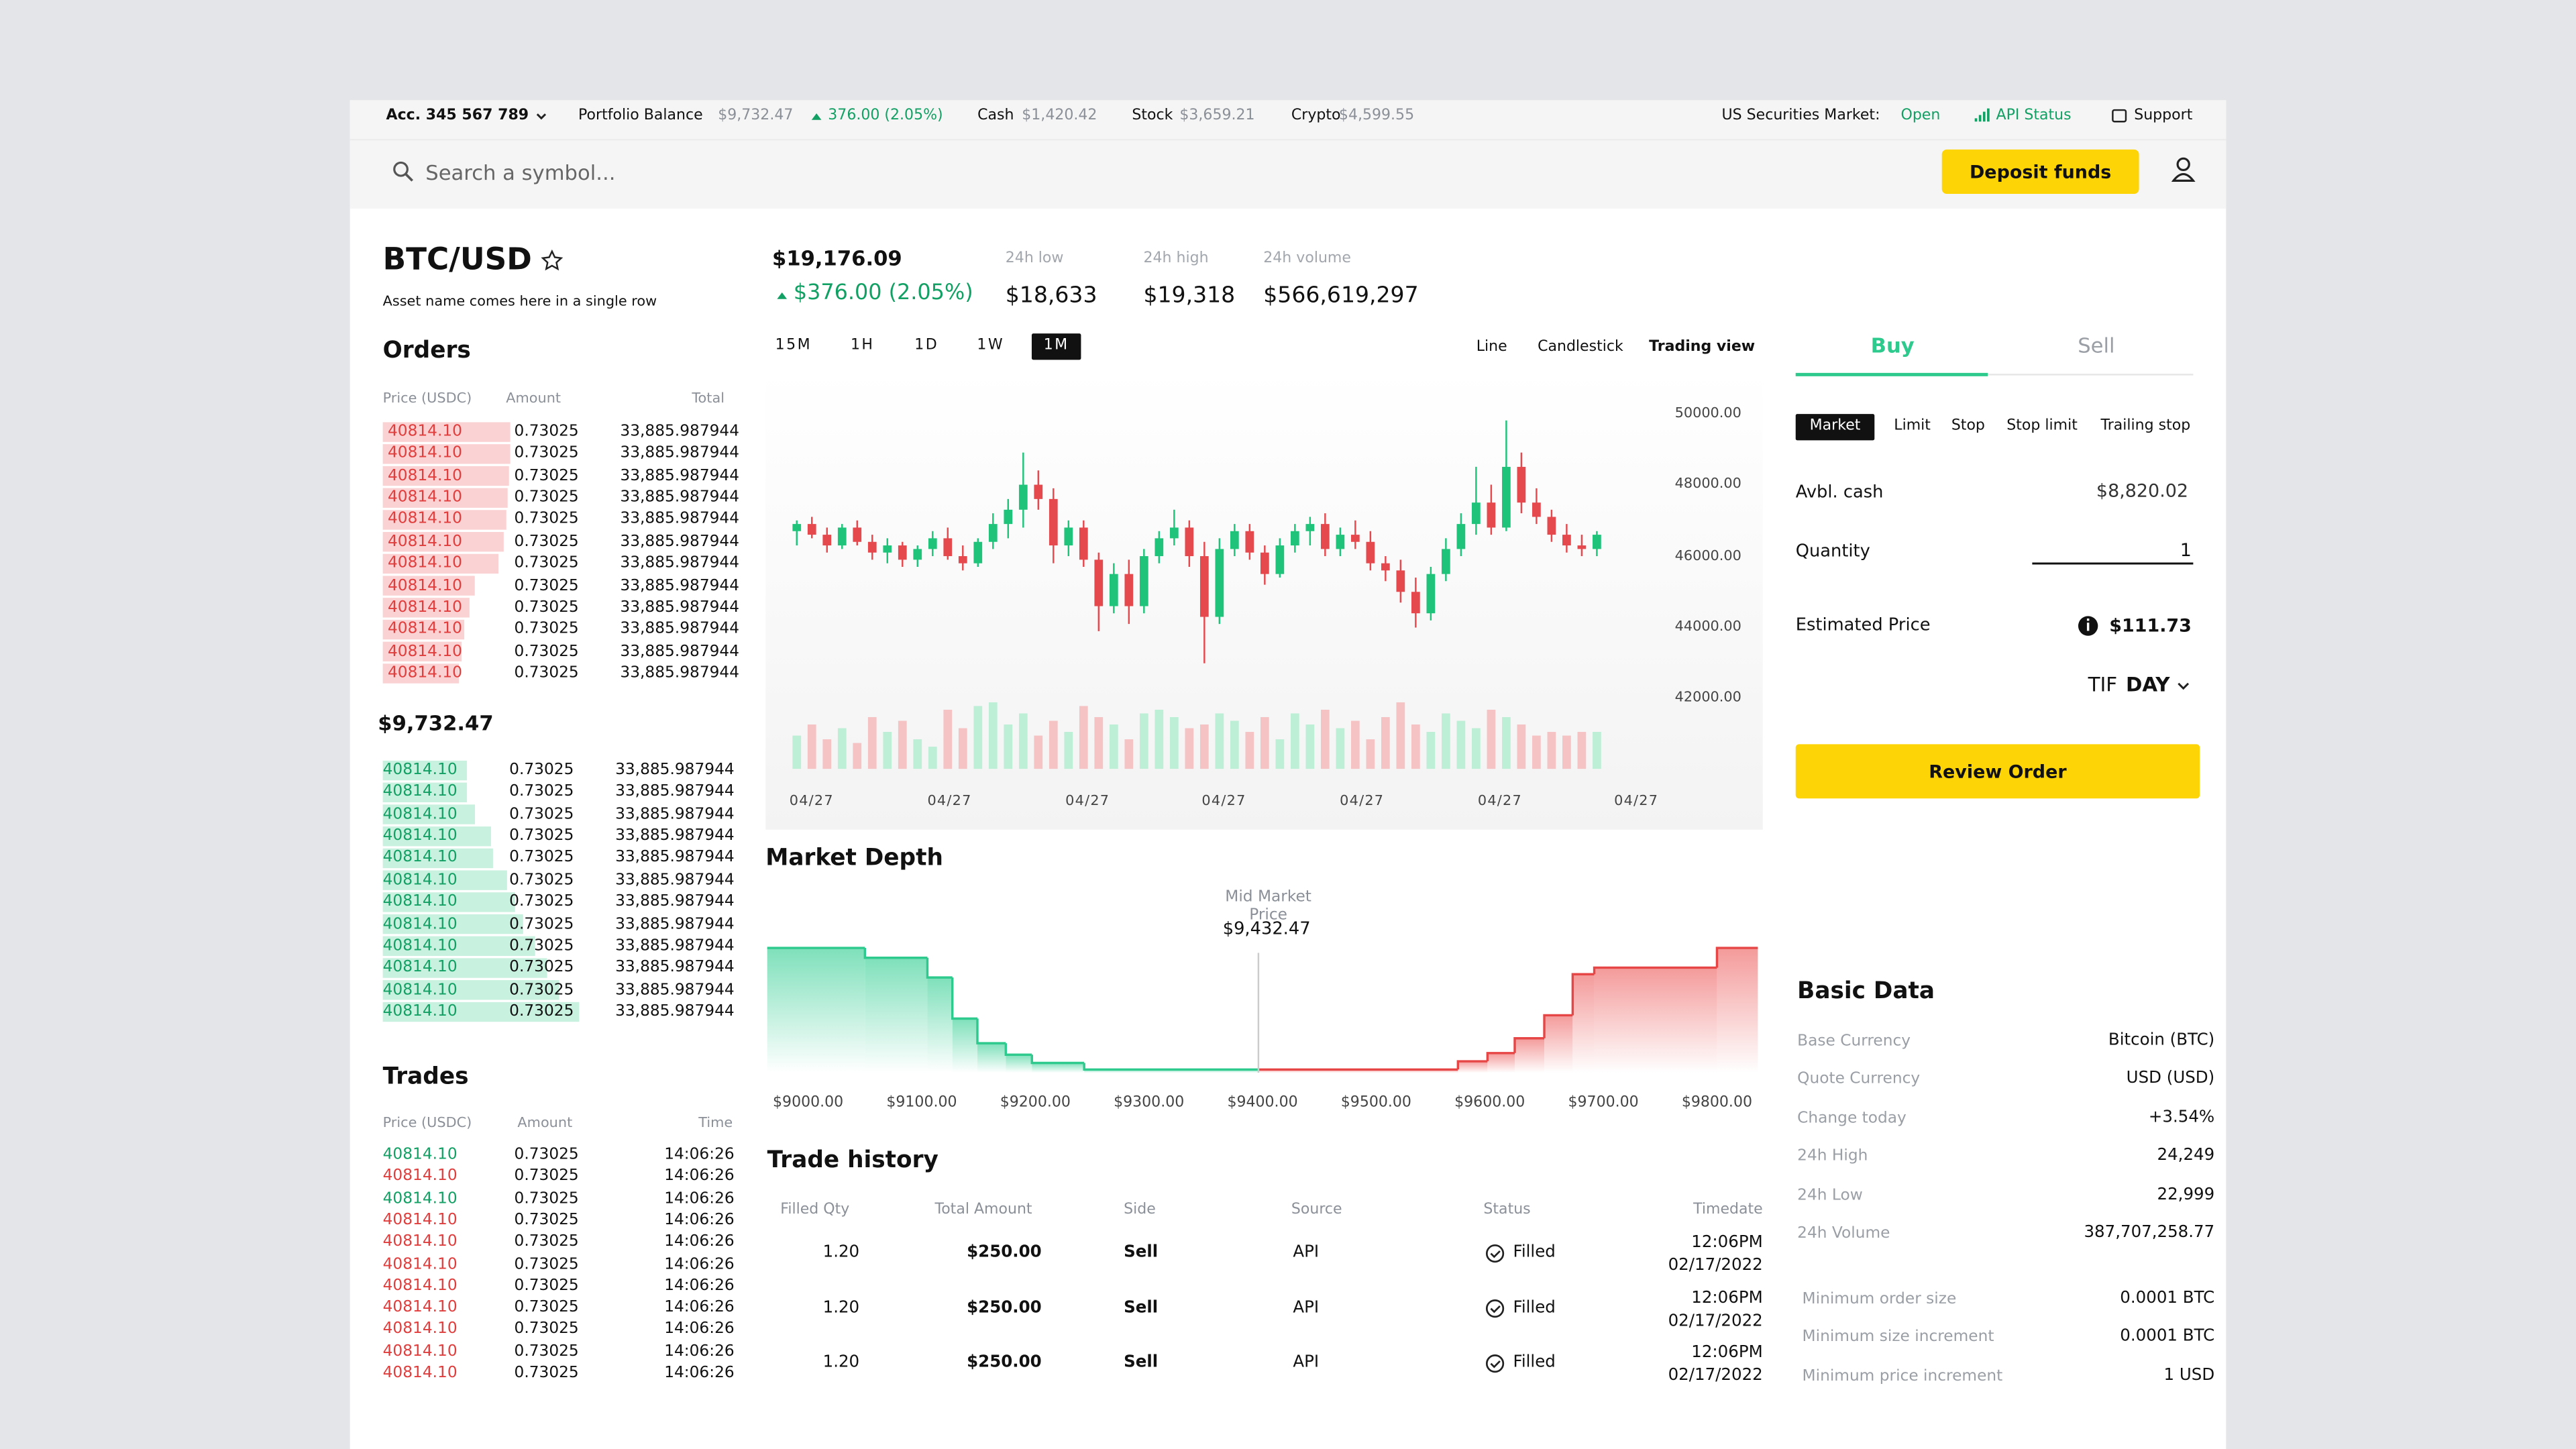  What do you see at coordinates (2163, 116) in the screenshot?
I see `support-link: Support` at bounding box center [2163, 116].